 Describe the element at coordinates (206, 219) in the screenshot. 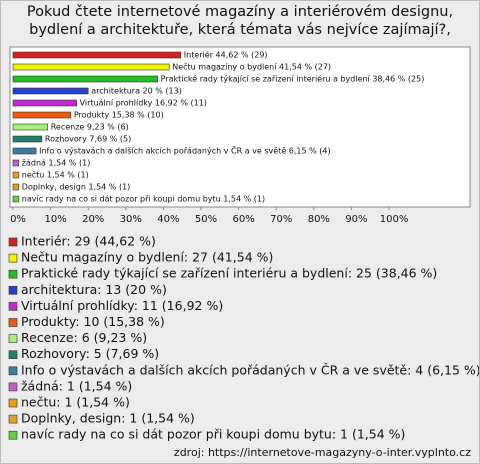

I see `x-tick-label: 50%` at that location.